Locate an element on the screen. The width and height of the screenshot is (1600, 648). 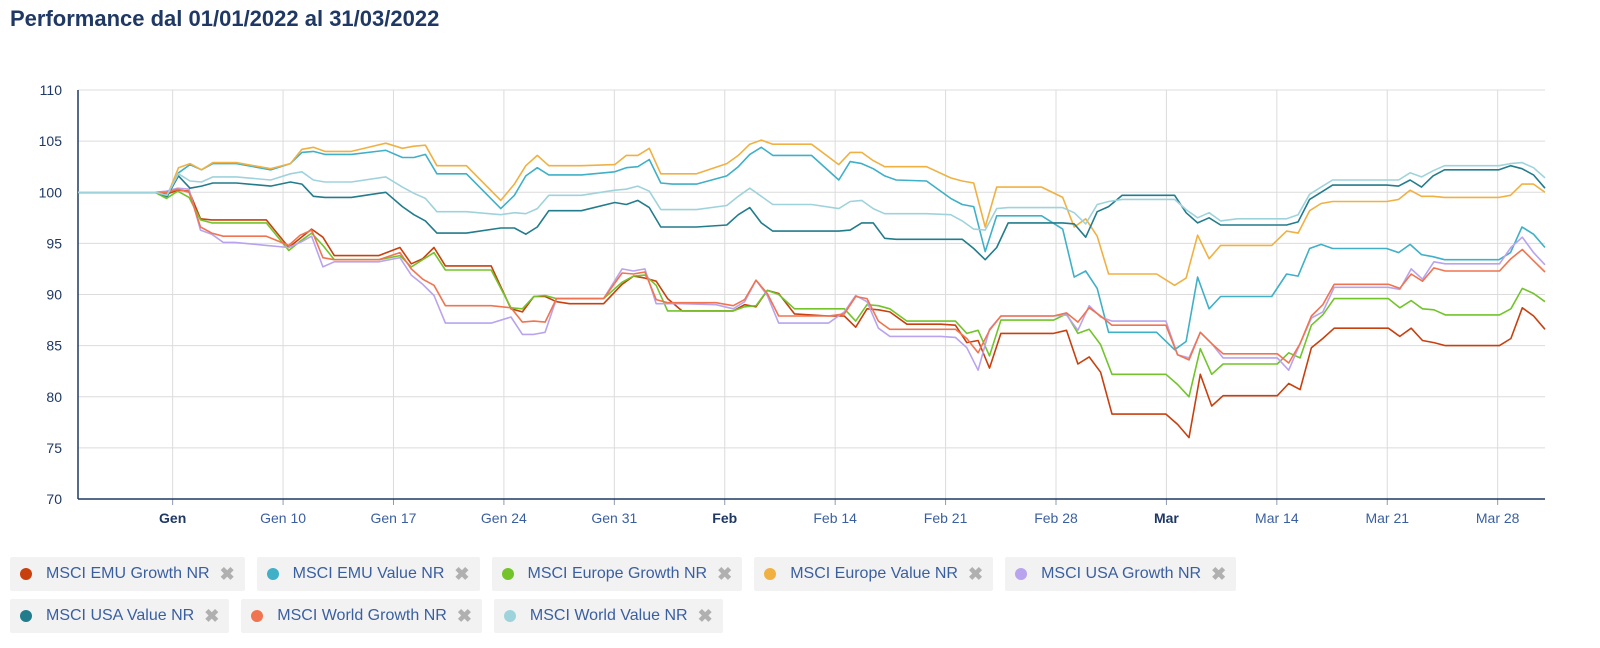
y-tick-label: 70 is located at coordinates (54, 499).